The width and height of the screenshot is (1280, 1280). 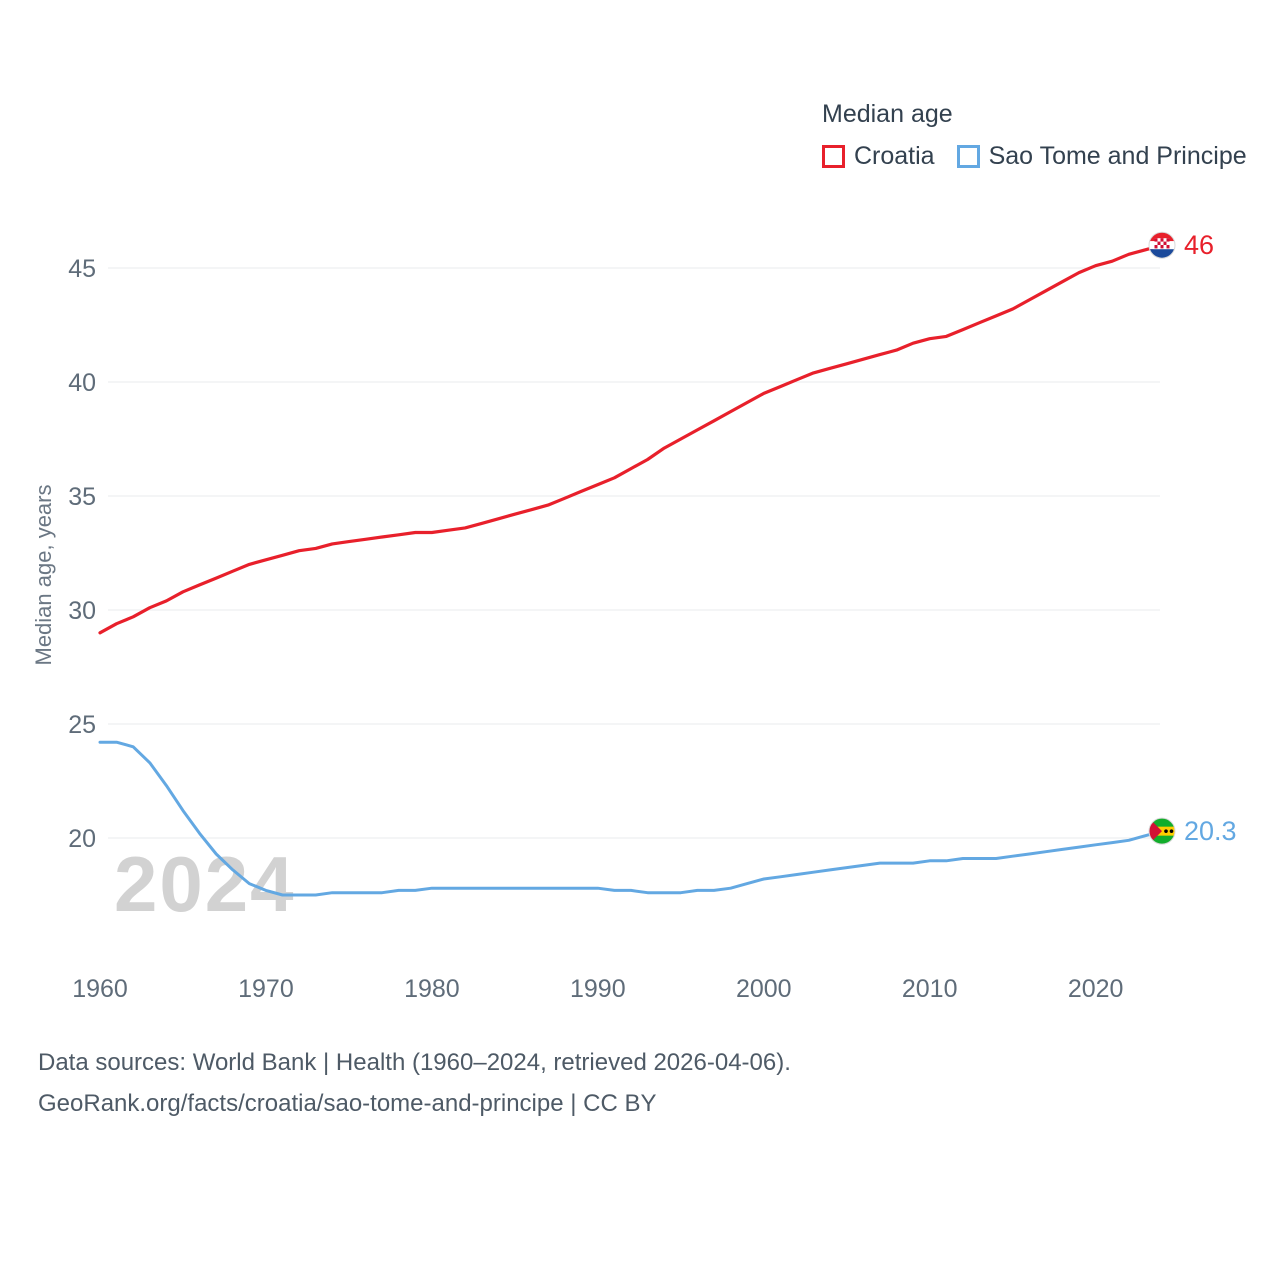 What do you see at coordinates (894, 156) in the screenshot?
I see `legend-item-label: Croatia` at bounding box center [894, 156].